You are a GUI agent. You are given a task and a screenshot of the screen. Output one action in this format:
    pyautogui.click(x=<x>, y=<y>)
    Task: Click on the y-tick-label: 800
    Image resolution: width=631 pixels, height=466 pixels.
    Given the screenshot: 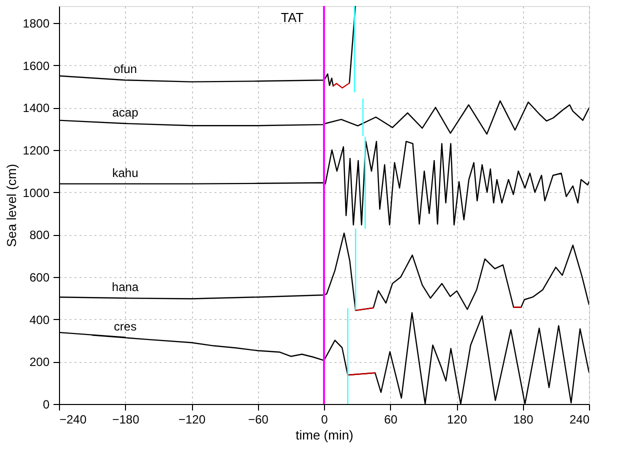 What is the action you would take?
    pyautogui.click(x=39, y=235)
    